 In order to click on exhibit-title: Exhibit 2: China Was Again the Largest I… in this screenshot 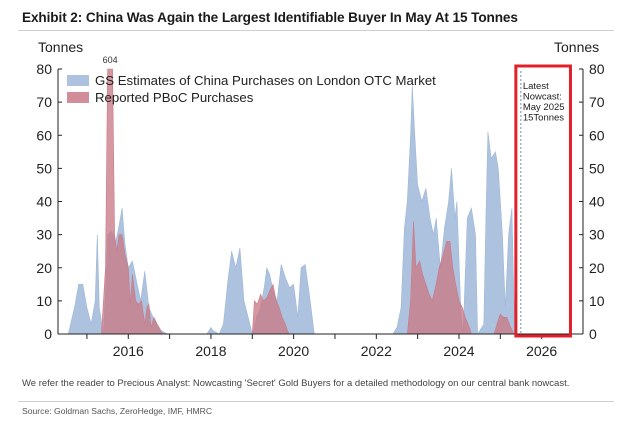, I will do `click(270, 17)`.